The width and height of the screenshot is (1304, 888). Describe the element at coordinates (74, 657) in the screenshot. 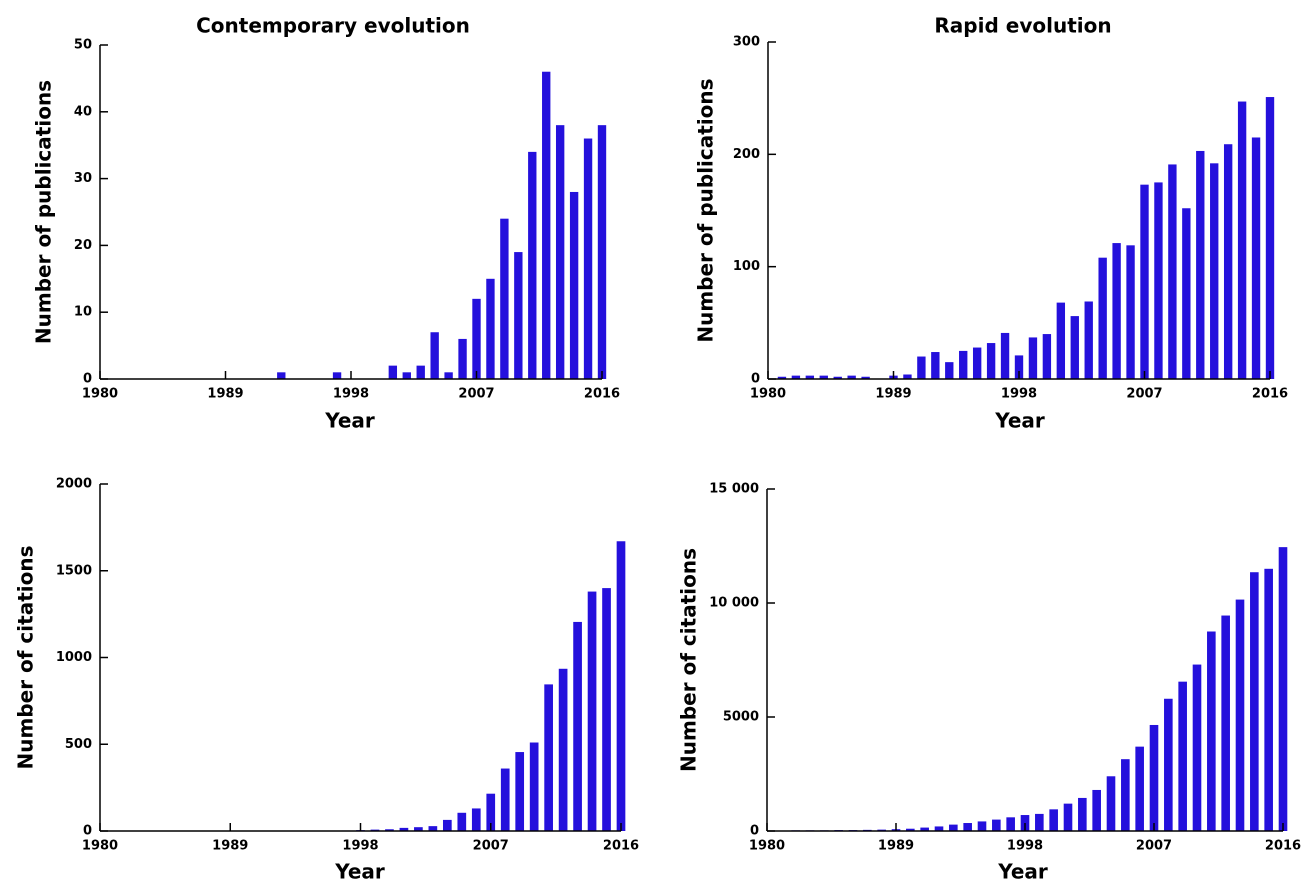

I see `y-tick-label: 1000` at that location.